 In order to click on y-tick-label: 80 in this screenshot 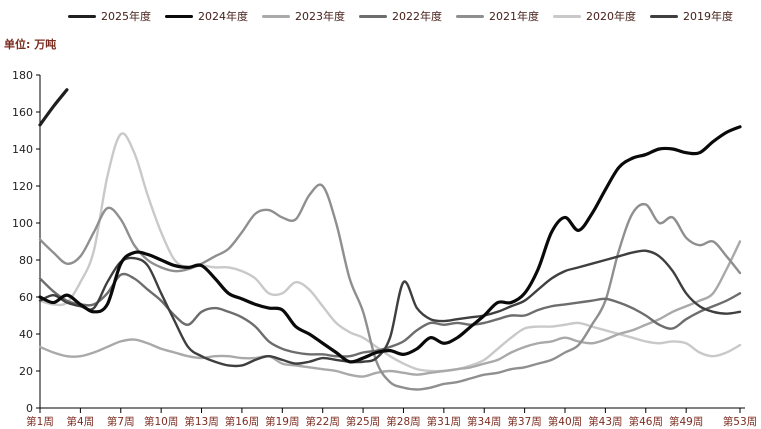, I will do `click(26, 260)`.